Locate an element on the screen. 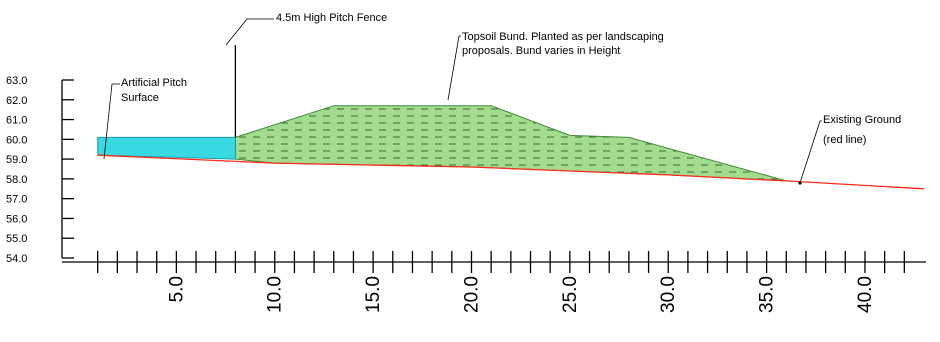  x-tick-label: 15.0 is located at coordinates (373, 294).